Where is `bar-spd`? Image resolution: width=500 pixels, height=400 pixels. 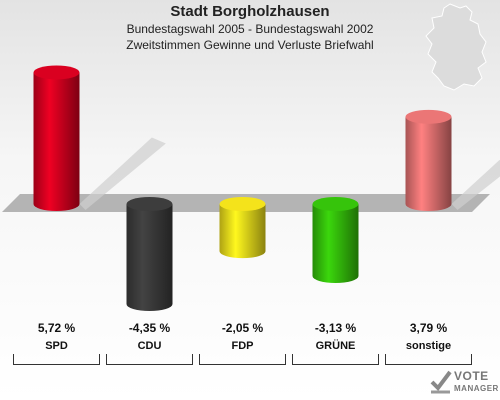
bar-spd is located at coordinates (56, 142).